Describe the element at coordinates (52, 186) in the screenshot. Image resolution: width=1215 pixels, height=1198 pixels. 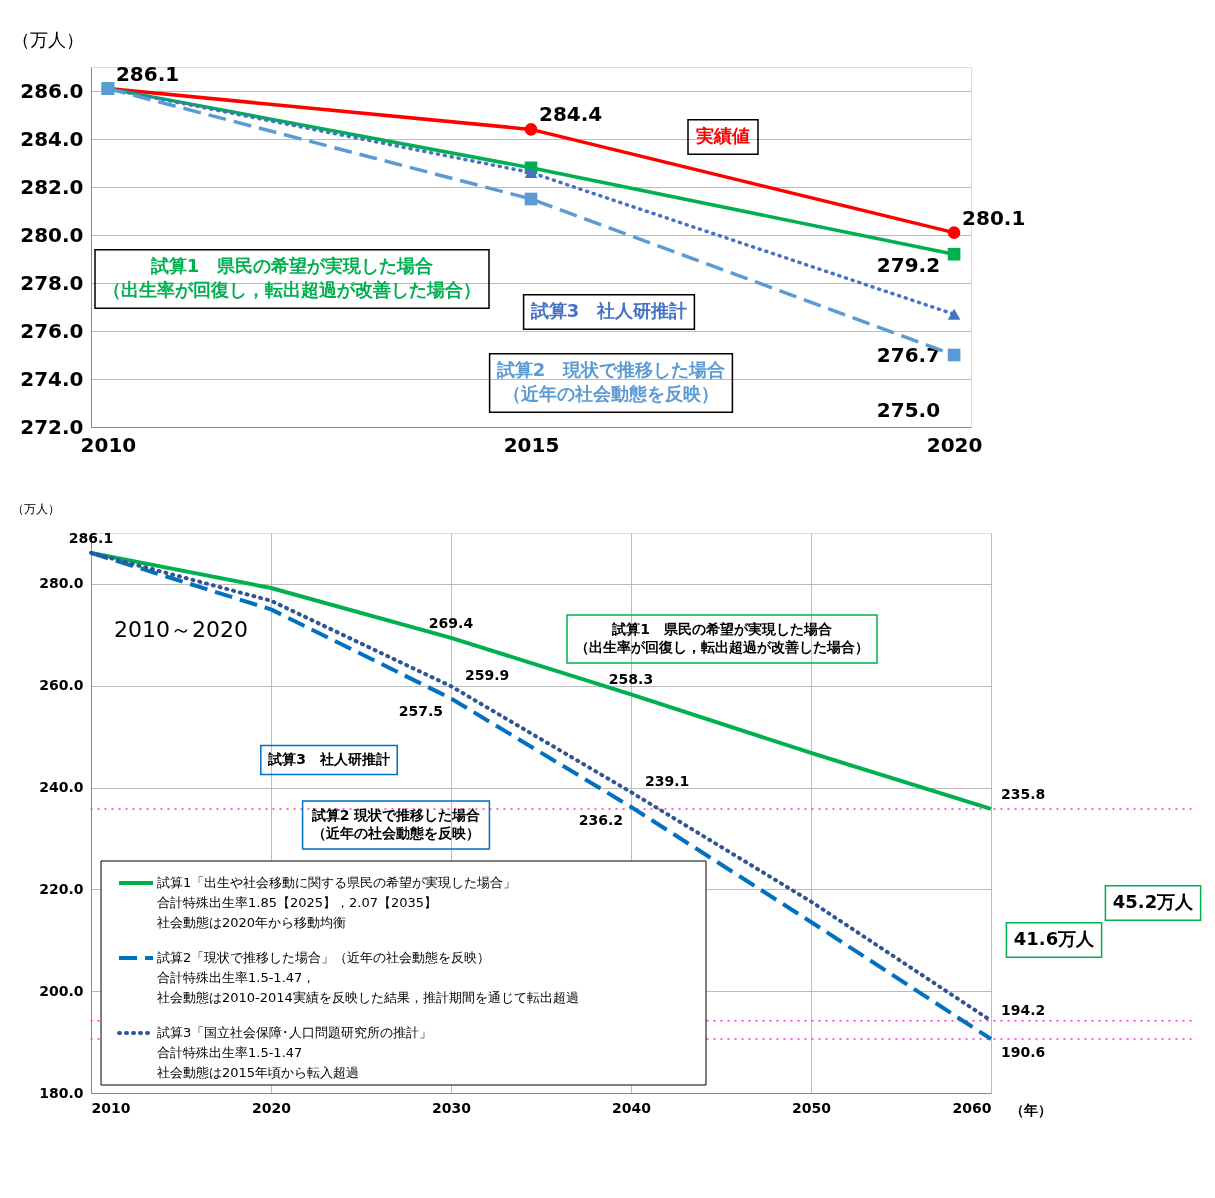
I see `y-tick-label: 282.0` at that location.